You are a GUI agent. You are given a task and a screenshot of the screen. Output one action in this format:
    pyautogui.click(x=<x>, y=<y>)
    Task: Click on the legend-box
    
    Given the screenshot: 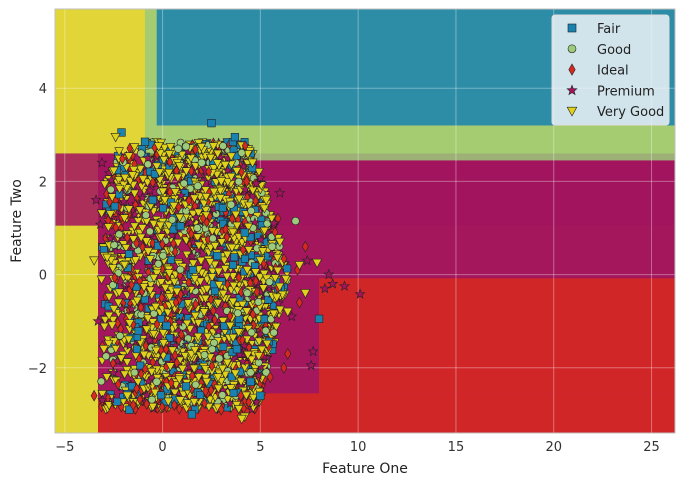 What is the action you would take?
    pyautogui.click(x=610, y=70)
    